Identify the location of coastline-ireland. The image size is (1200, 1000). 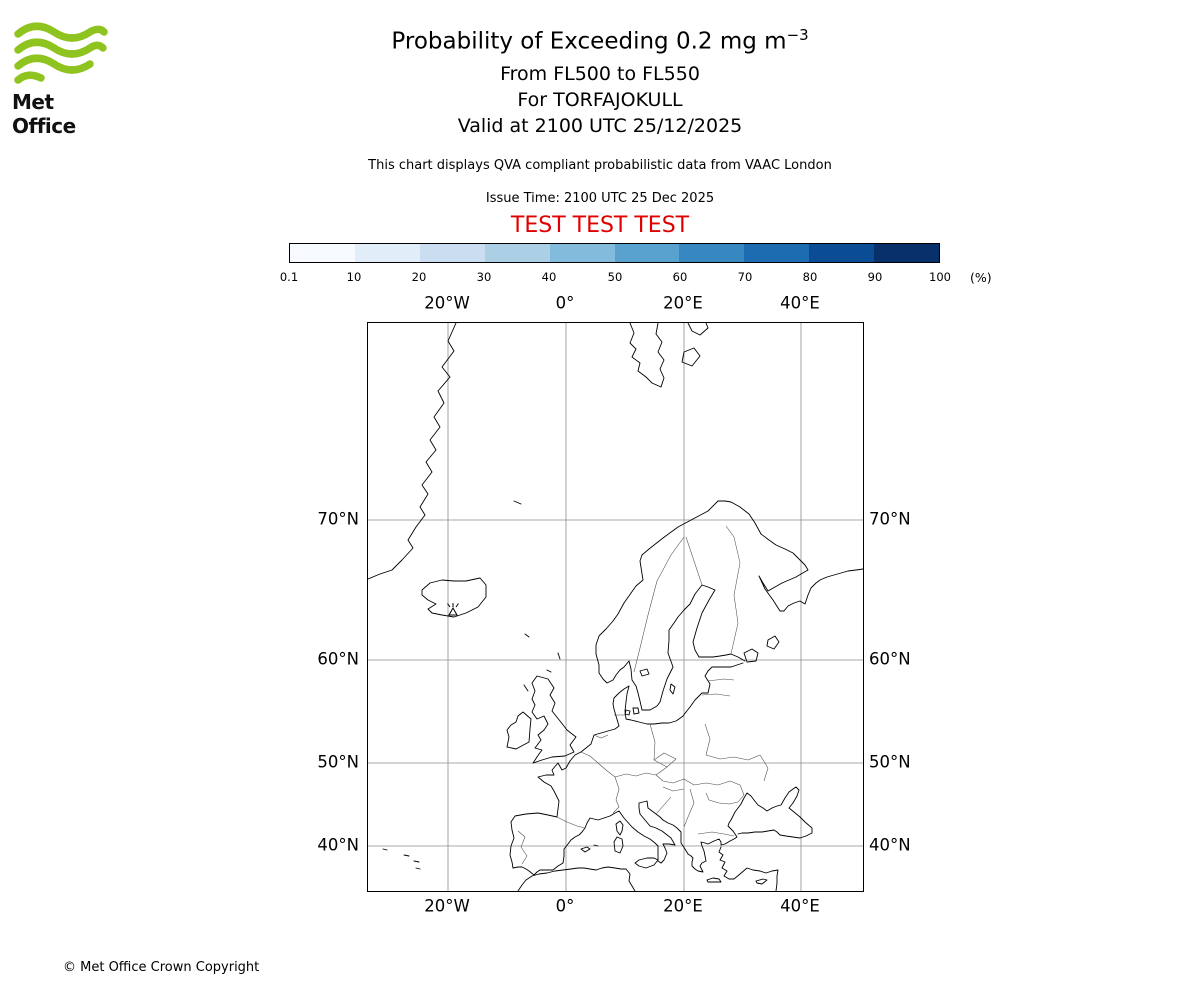
(519, 730).